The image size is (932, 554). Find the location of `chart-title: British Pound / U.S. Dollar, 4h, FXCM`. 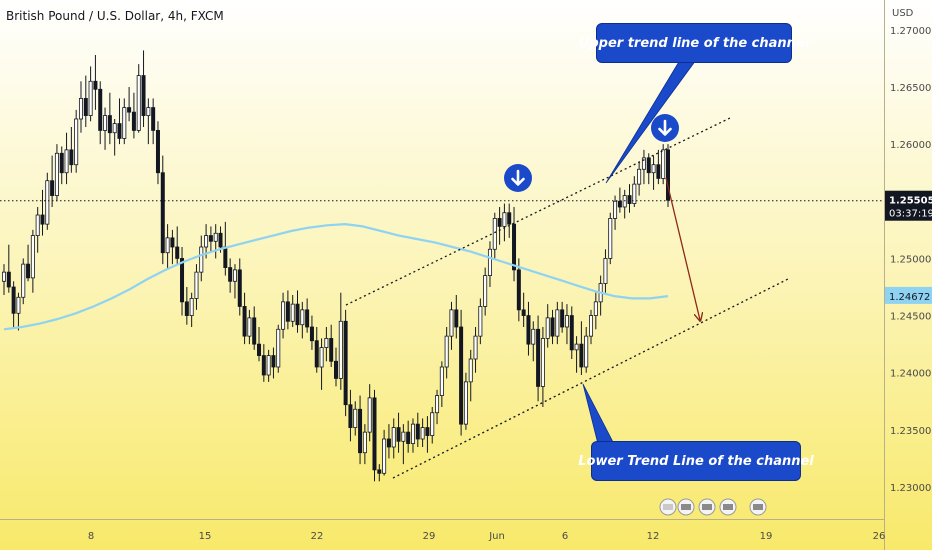

chart-title: British Pound / U.S. Dollar, 4h, FXCM is located at coordinates (115, 16).